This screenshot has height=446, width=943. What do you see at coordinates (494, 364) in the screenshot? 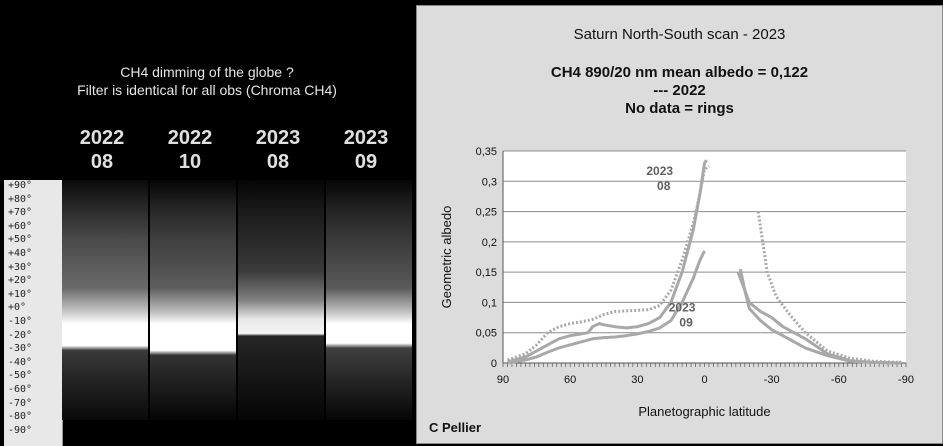
I see `y-tick-label: 0` at bounding box center [494, 364].